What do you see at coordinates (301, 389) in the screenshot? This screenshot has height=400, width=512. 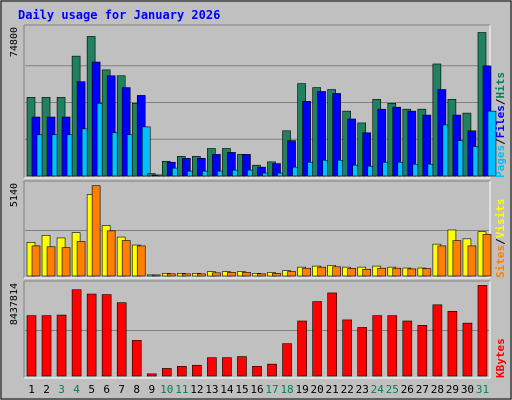 I see `x-tick-label-day-19: 19` at bounding box center [301, 389].